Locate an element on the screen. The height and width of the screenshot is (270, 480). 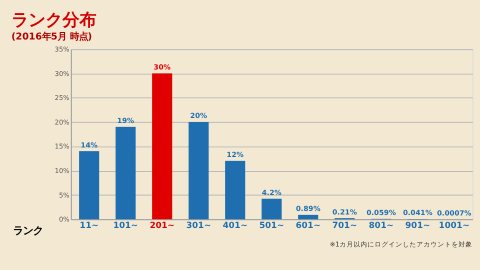
x-tick-label: 201~ is located at coordinates (162, 226).